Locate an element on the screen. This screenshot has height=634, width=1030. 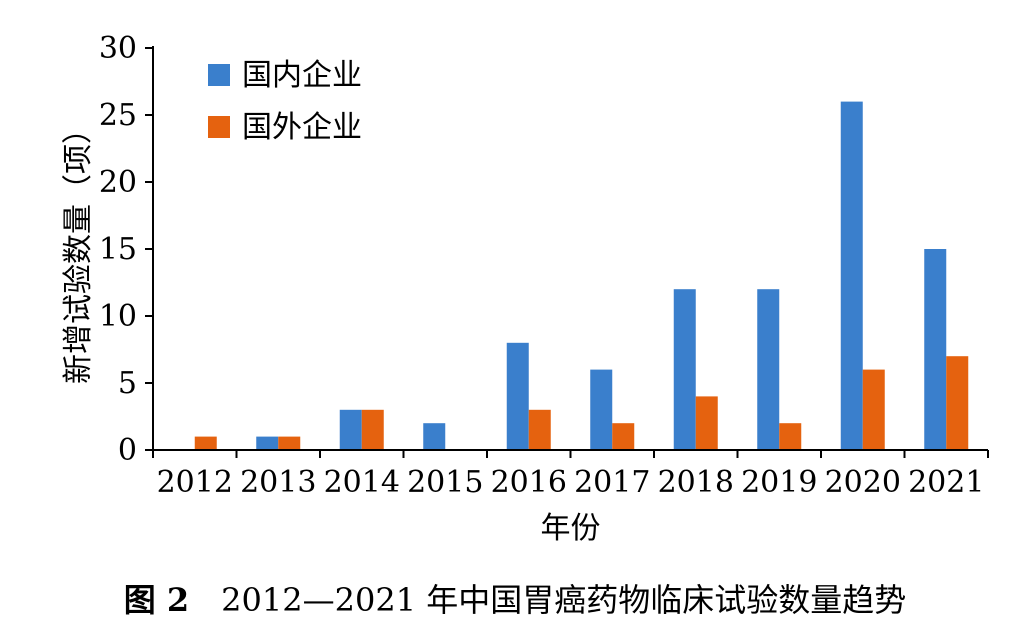
legend-label-foreign: 国外企业 is located at coordinates (302, 127).